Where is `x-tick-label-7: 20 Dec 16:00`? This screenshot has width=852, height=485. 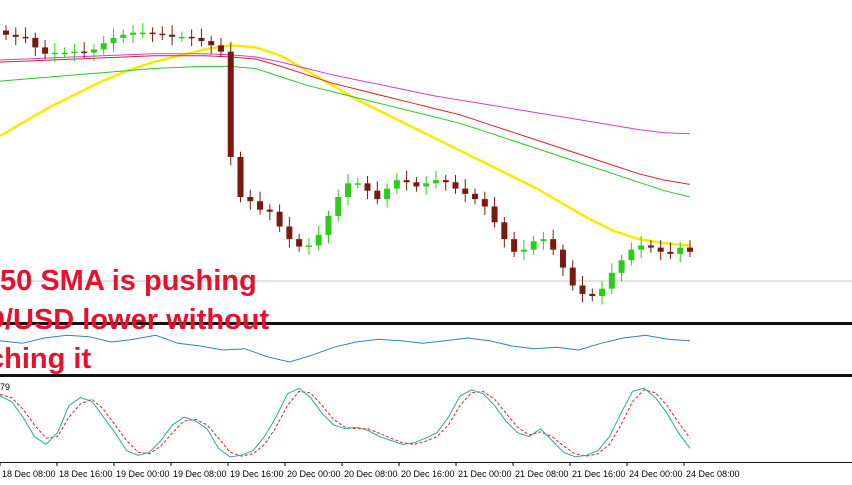 x-tick-label-7: 20 Dec 16:00 is located at coordinates (428, 474).